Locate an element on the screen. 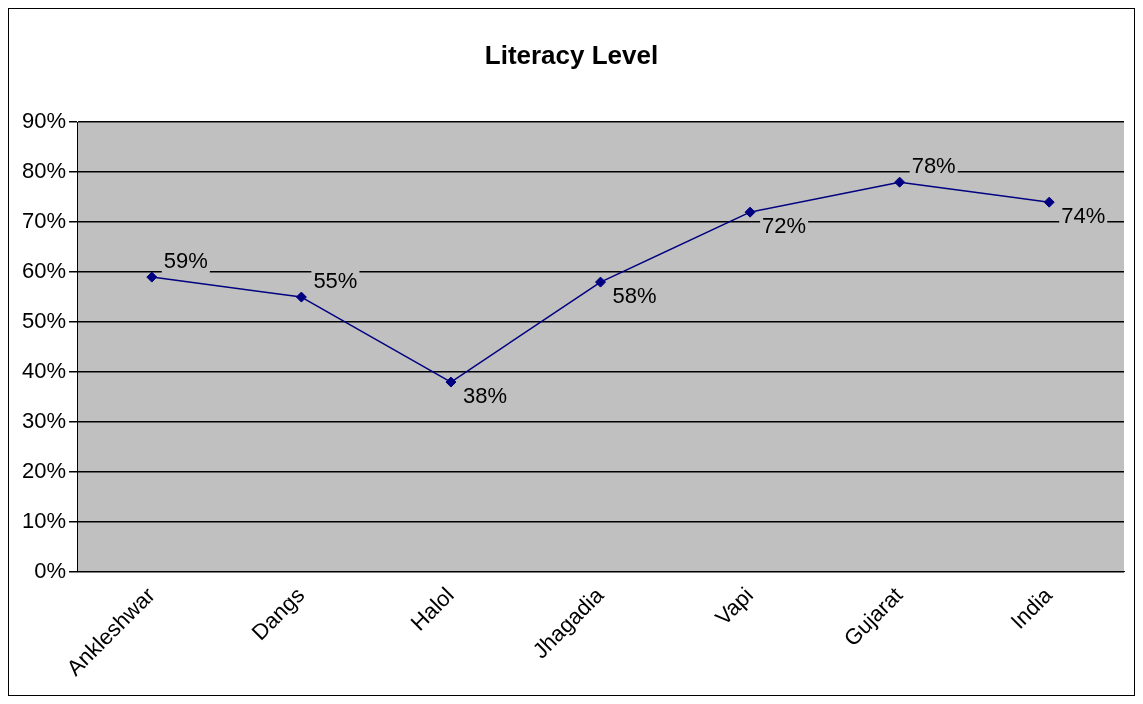  y-tick-label: 0% is located at coordinates (50, 570).